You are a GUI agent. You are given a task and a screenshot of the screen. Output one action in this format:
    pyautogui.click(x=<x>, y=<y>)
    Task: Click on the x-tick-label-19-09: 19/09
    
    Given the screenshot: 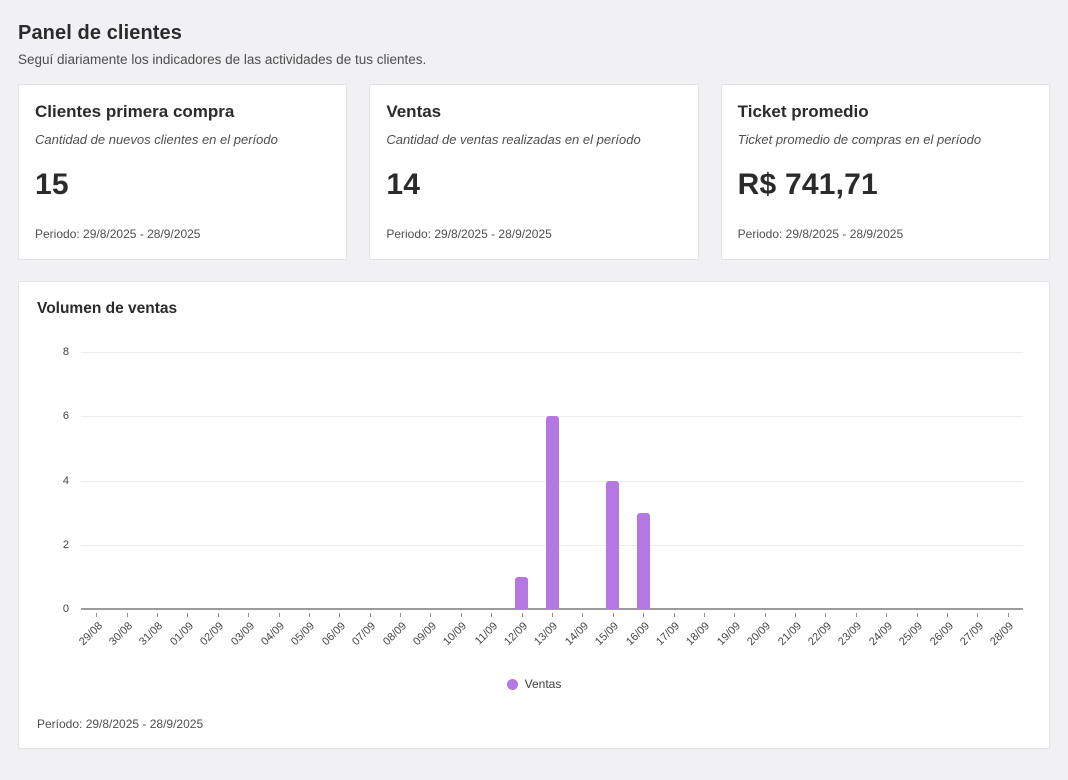 What is the action you would take?
    pyautogui.click(x=728, y=634)
    